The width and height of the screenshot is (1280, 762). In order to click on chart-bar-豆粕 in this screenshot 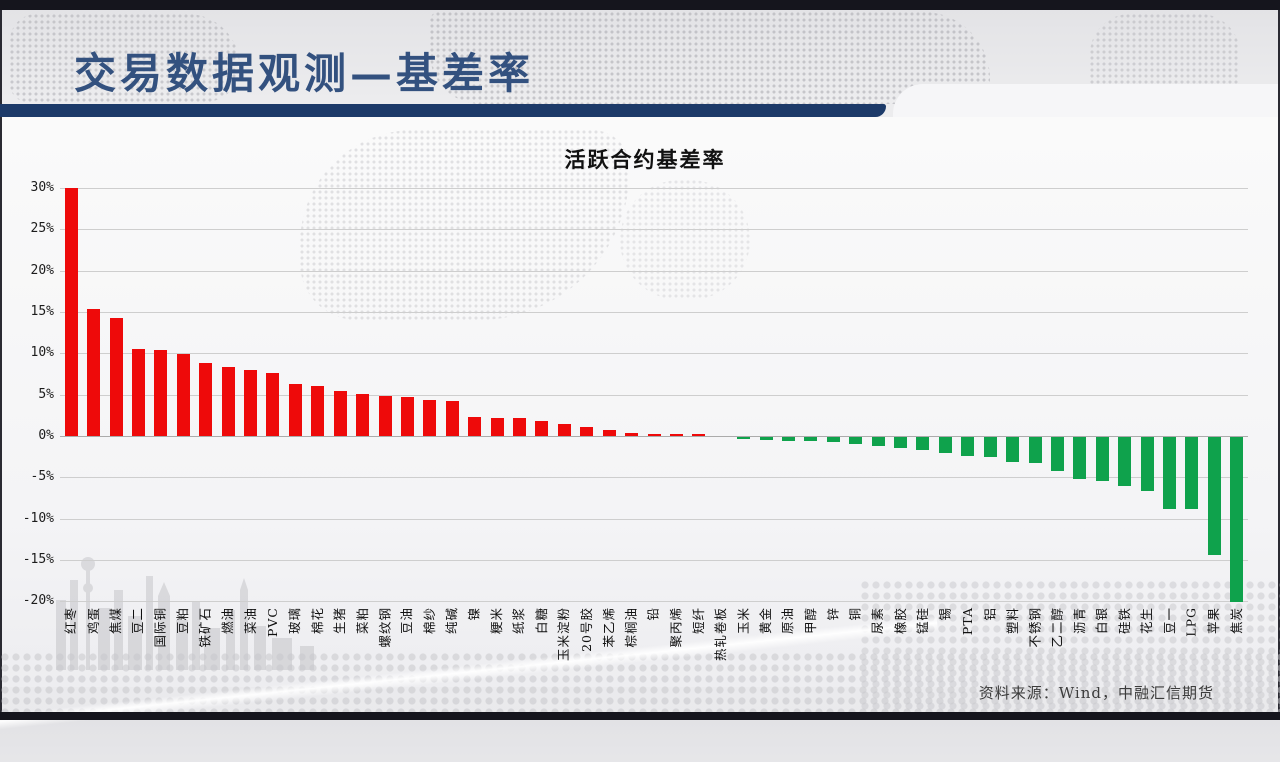, I will do `click(183, 395)`.